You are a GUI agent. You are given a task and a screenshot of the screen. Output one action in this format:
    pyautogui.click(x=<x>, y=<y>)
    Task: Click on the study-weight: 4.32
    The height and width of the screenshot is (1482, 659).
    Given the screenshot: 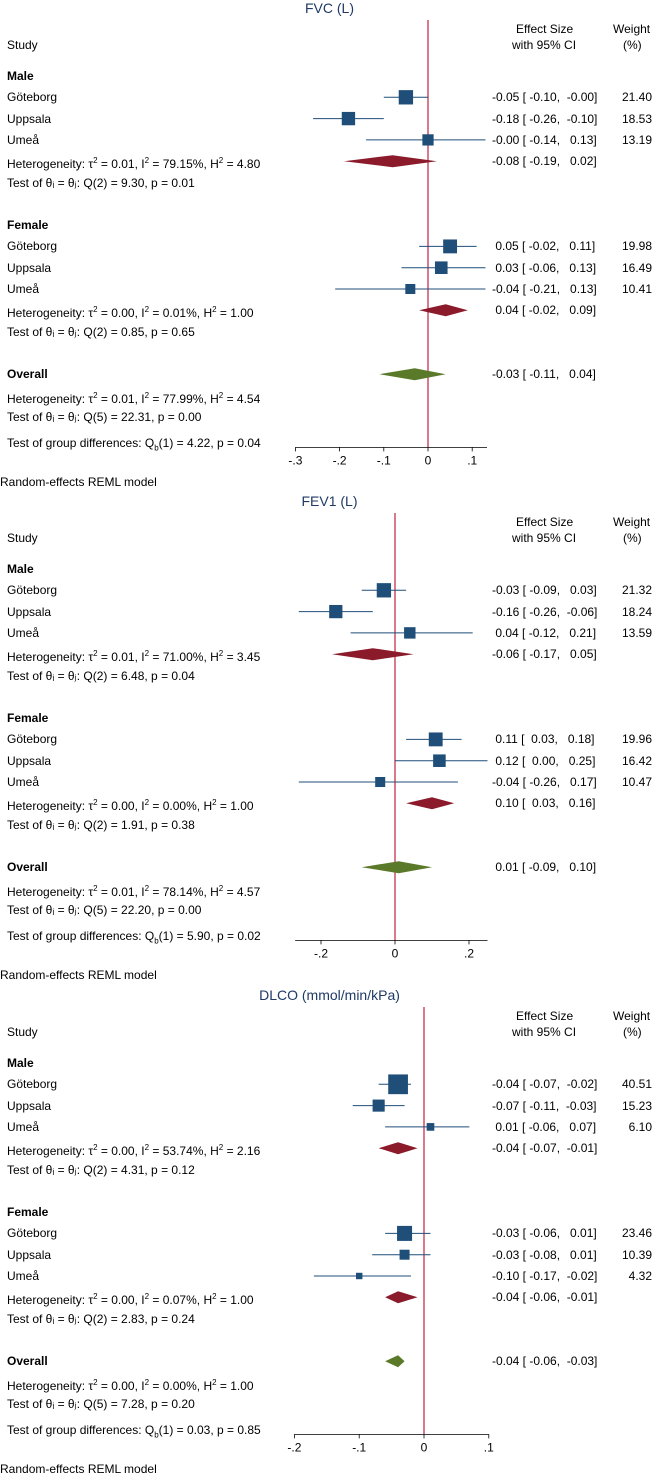 What is the action you would take?
    pyautogui.click(x=640, y=1276)
    